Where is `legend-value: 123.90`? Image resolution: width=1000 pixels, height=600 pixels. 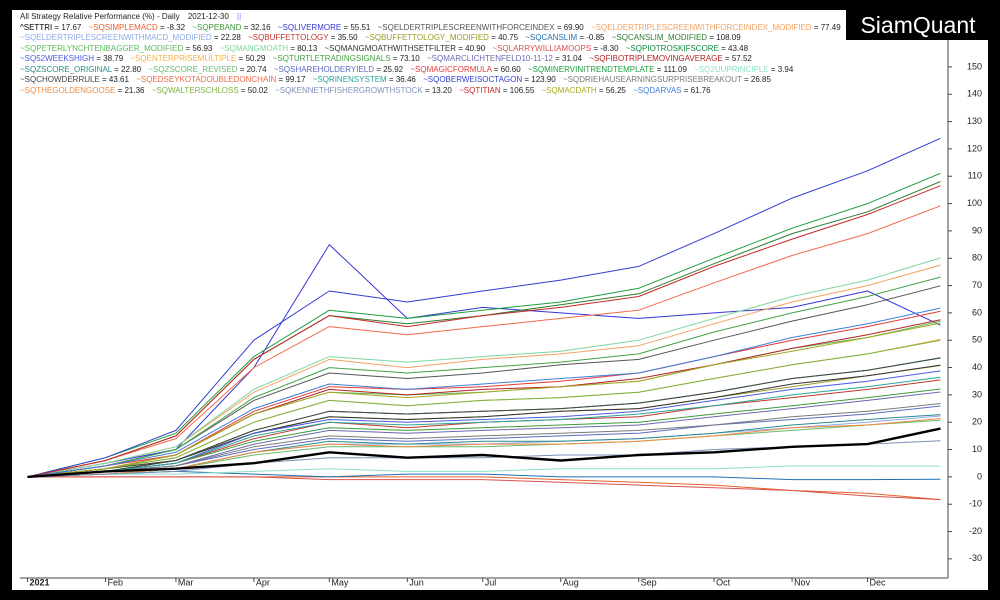
legend-value: 123.90 is located at coordinates (543, 79).